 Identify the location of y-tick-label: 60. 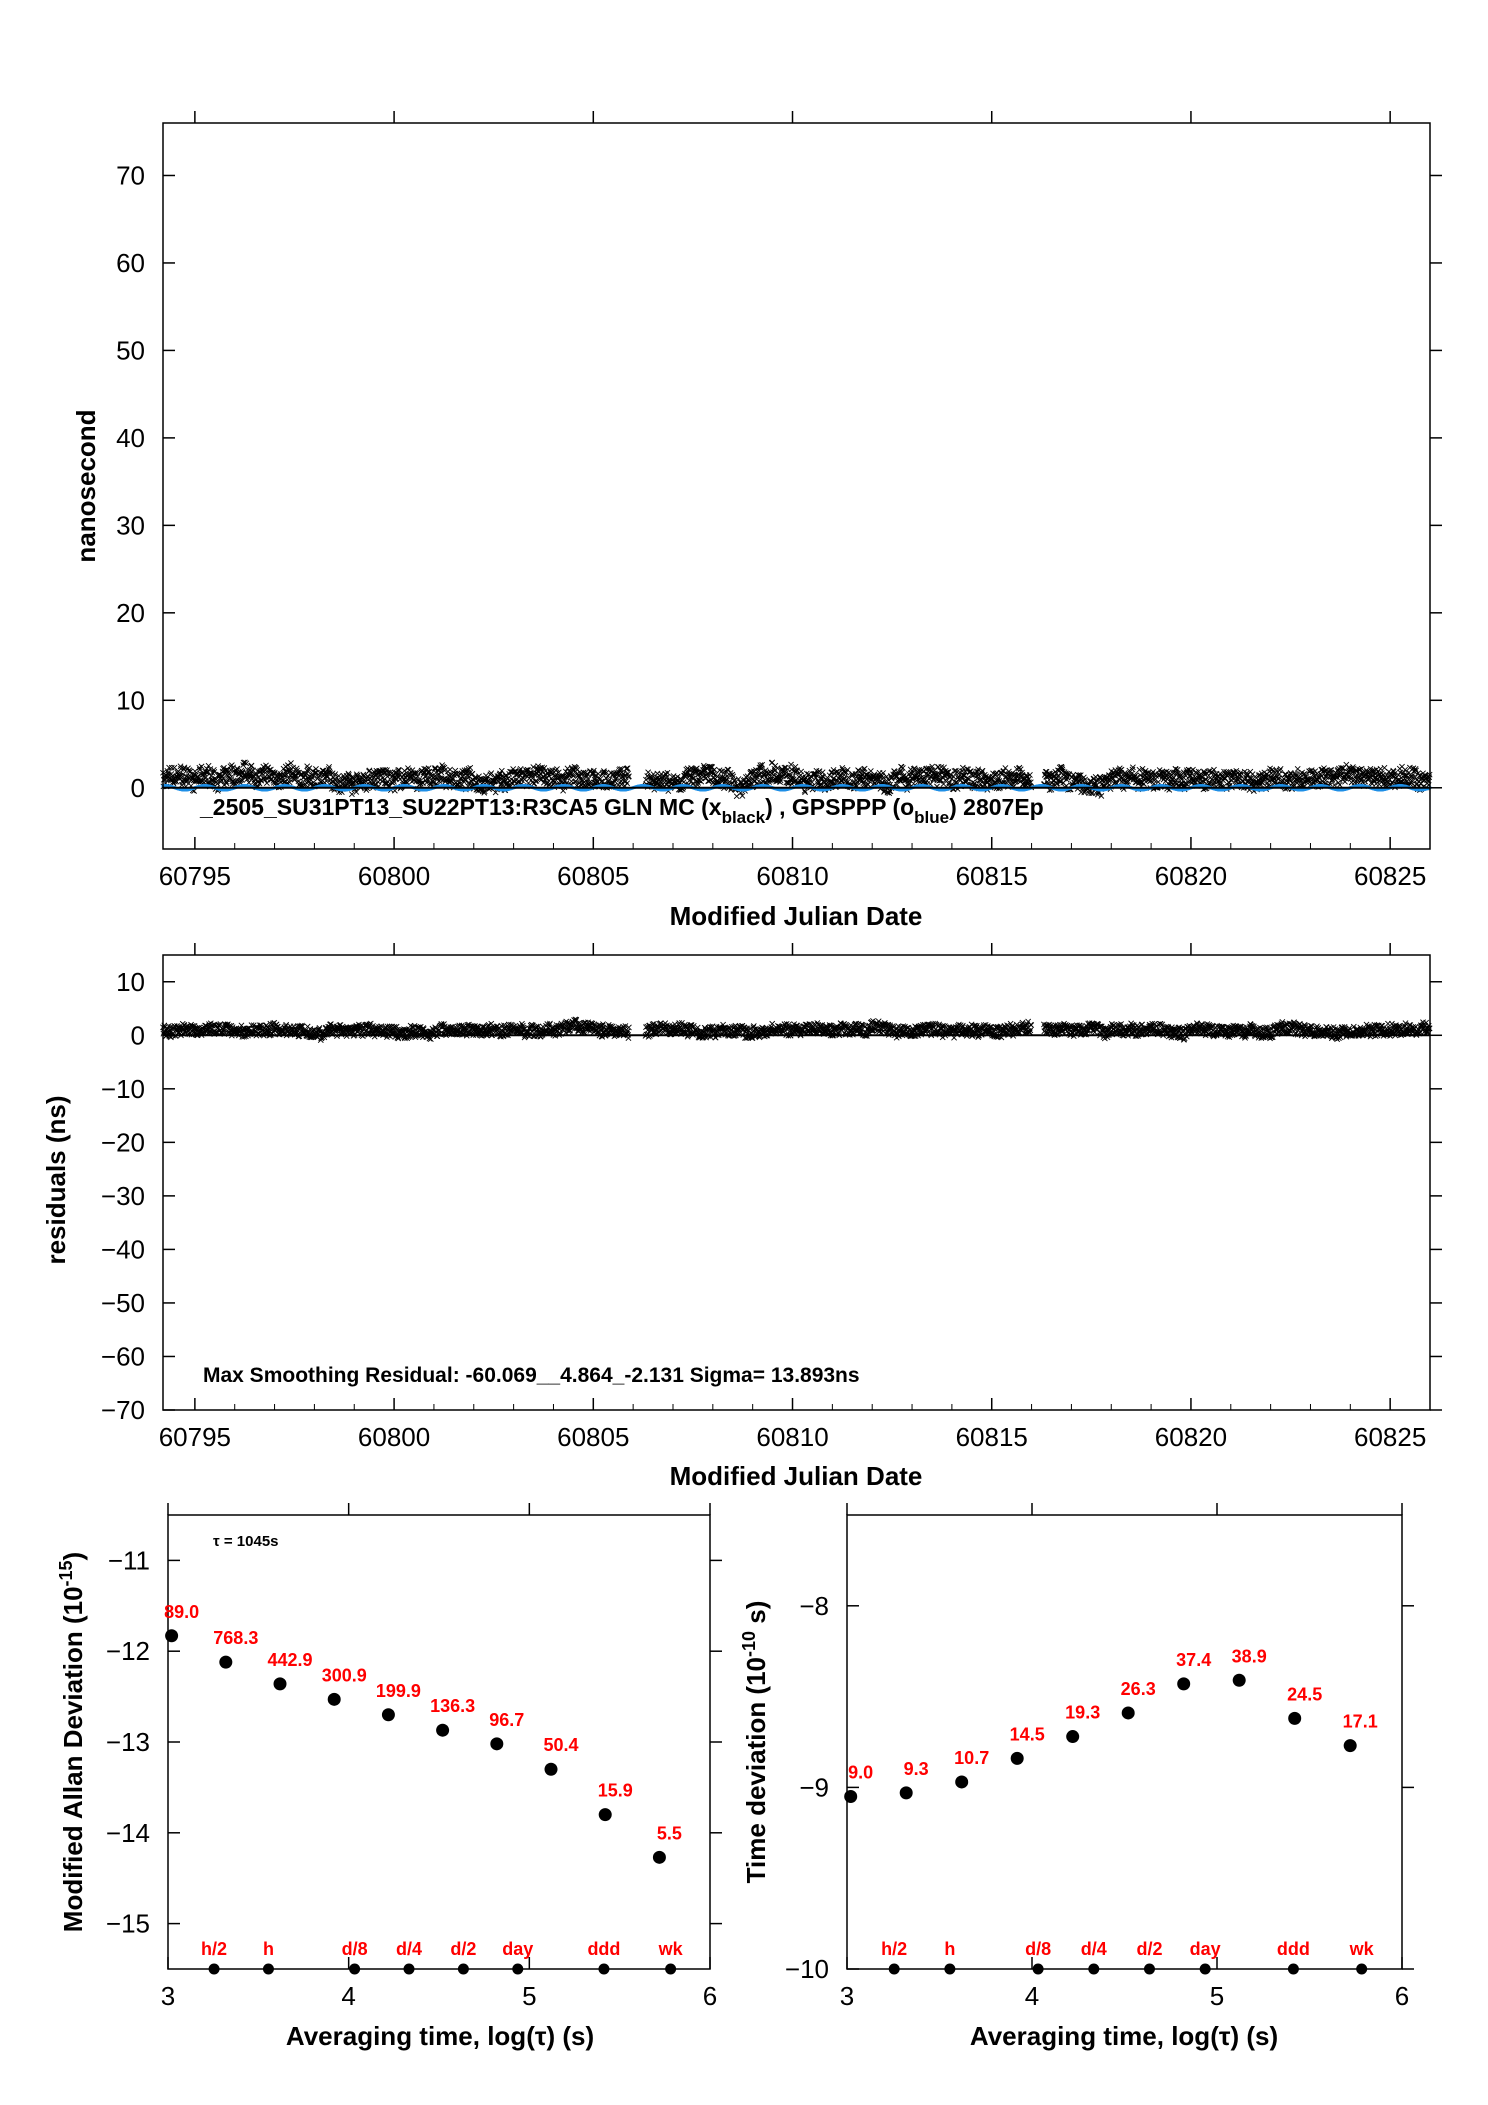
(130, 263).